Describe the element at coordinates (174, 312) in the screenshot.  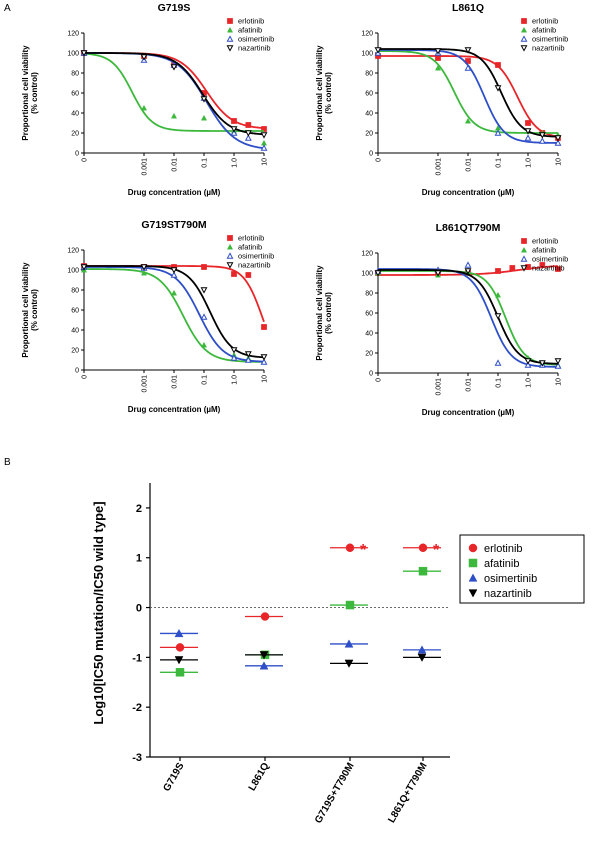
I see `nazartinib-fit-curve` at that location.